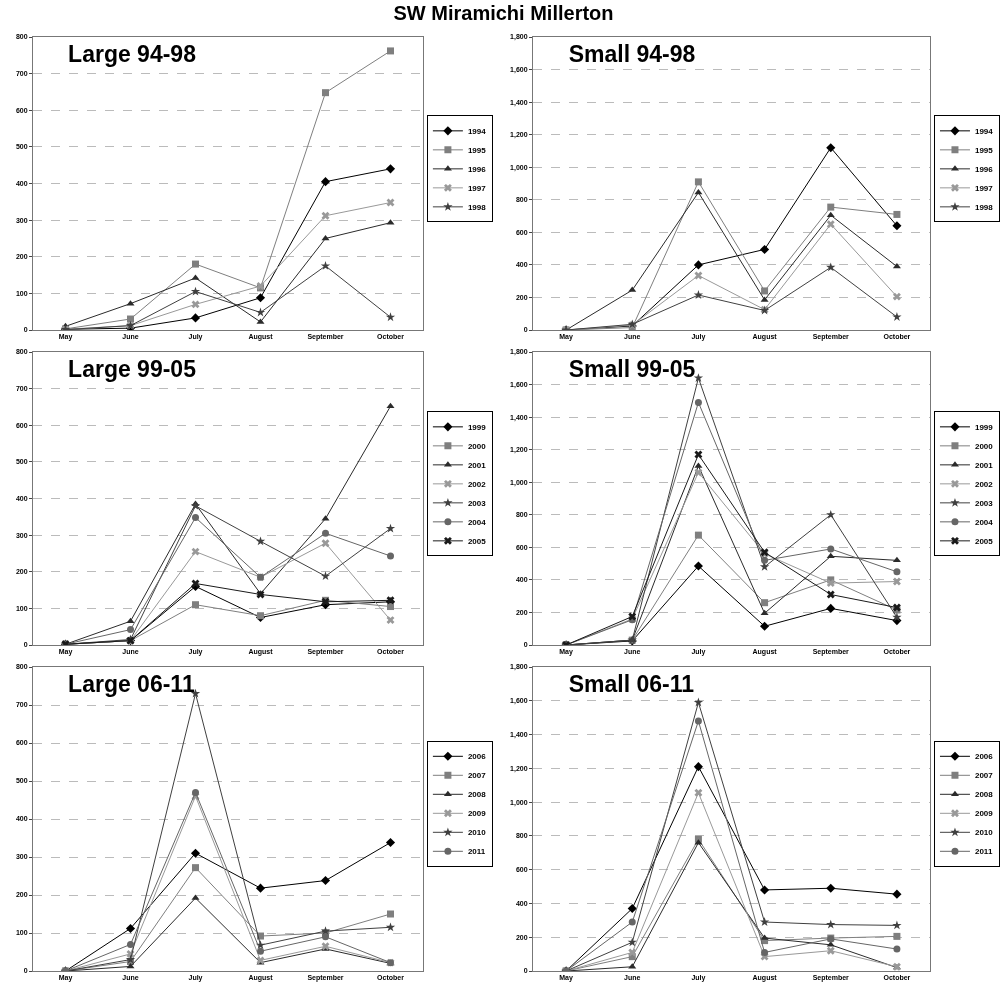 The width and height of the screenshot is (1007, 991). Describe the element at coordinates (632, 368) in the screenshot. I see `chart-title: Small 99-05` at that location.